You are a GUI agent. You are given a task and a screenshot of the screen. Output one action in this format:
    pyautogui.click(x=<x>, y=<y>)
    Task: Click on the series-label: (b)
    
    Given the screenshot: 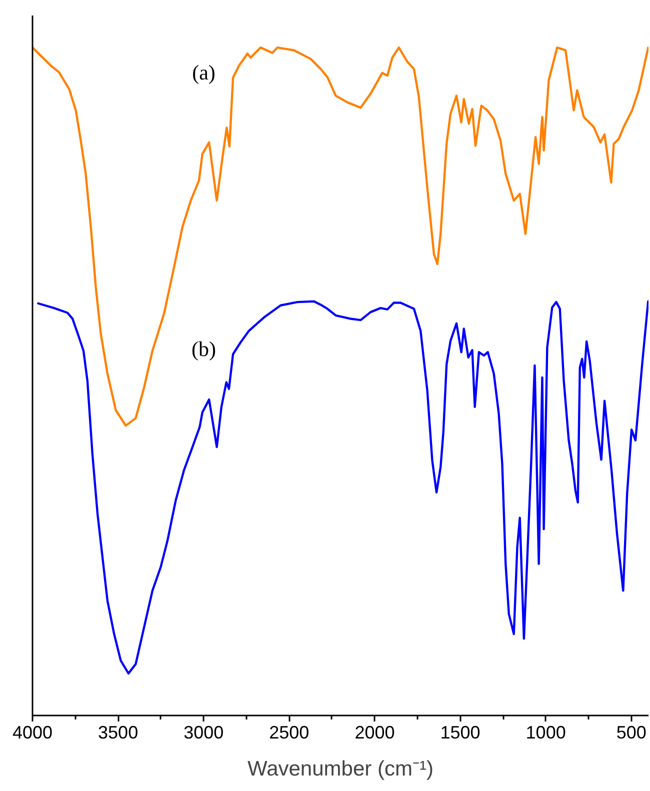 What is the action you would take?
    pyautogui.click(x=204, y=349)
    